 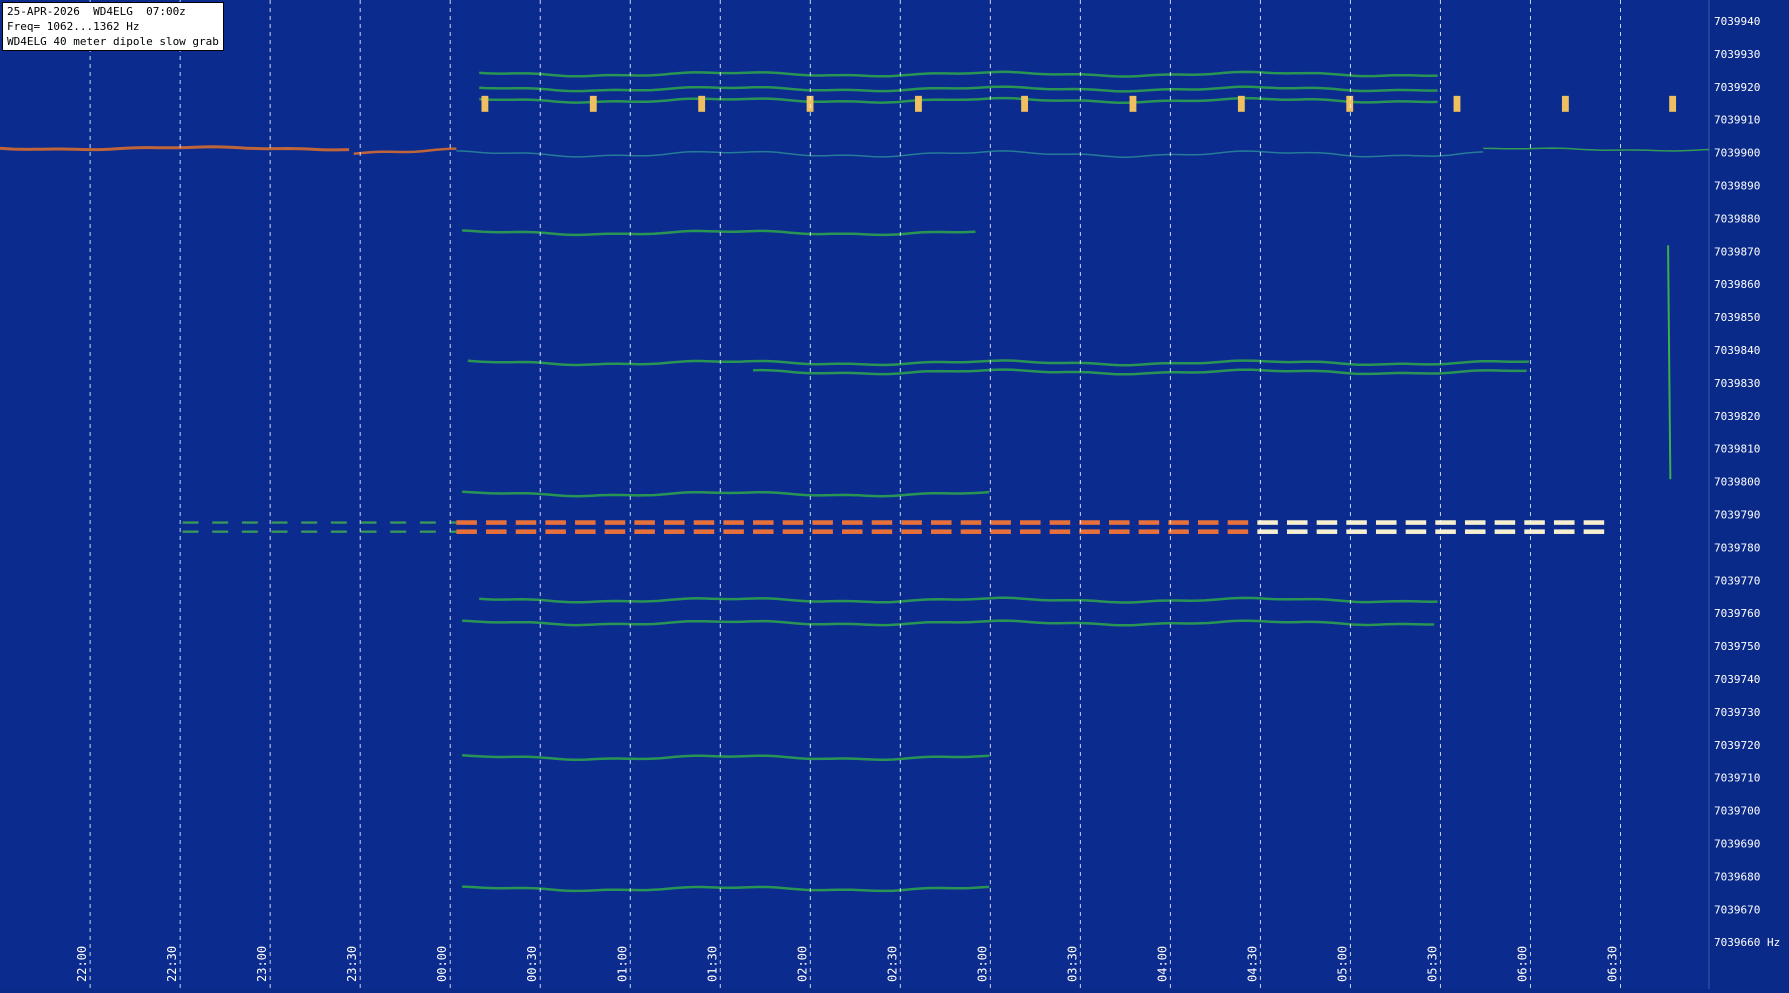 What do you see at coordinates (1737, 54) in the screenshot?
I see `frequency-label: 7039930` at bounding box center [1737, 54].